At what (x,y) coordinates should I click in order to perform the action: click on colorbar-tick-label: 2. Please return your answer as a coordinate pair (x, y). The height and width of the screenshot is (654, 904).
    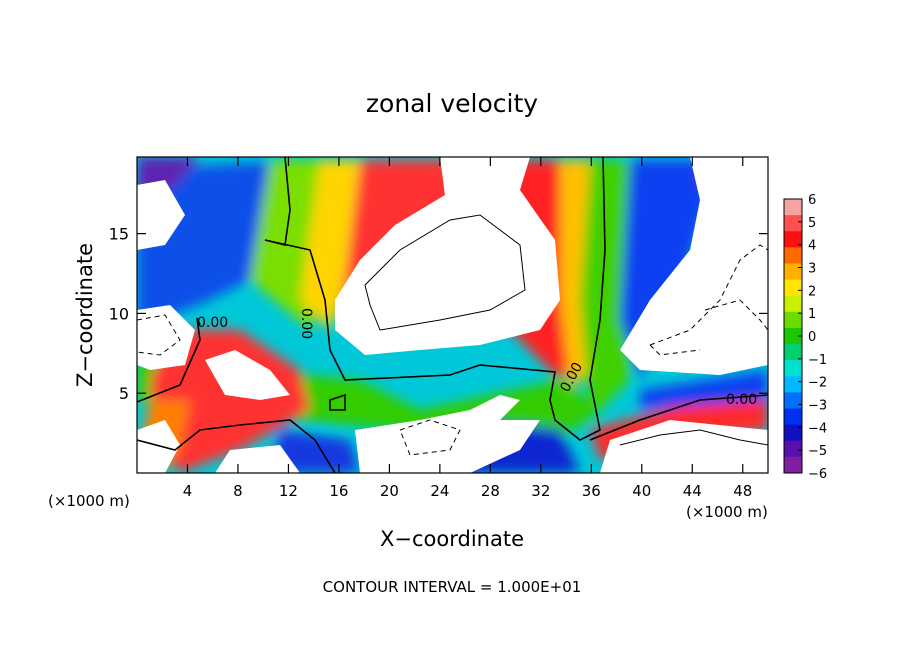
    Looking at the image, I should click on (812, 291).